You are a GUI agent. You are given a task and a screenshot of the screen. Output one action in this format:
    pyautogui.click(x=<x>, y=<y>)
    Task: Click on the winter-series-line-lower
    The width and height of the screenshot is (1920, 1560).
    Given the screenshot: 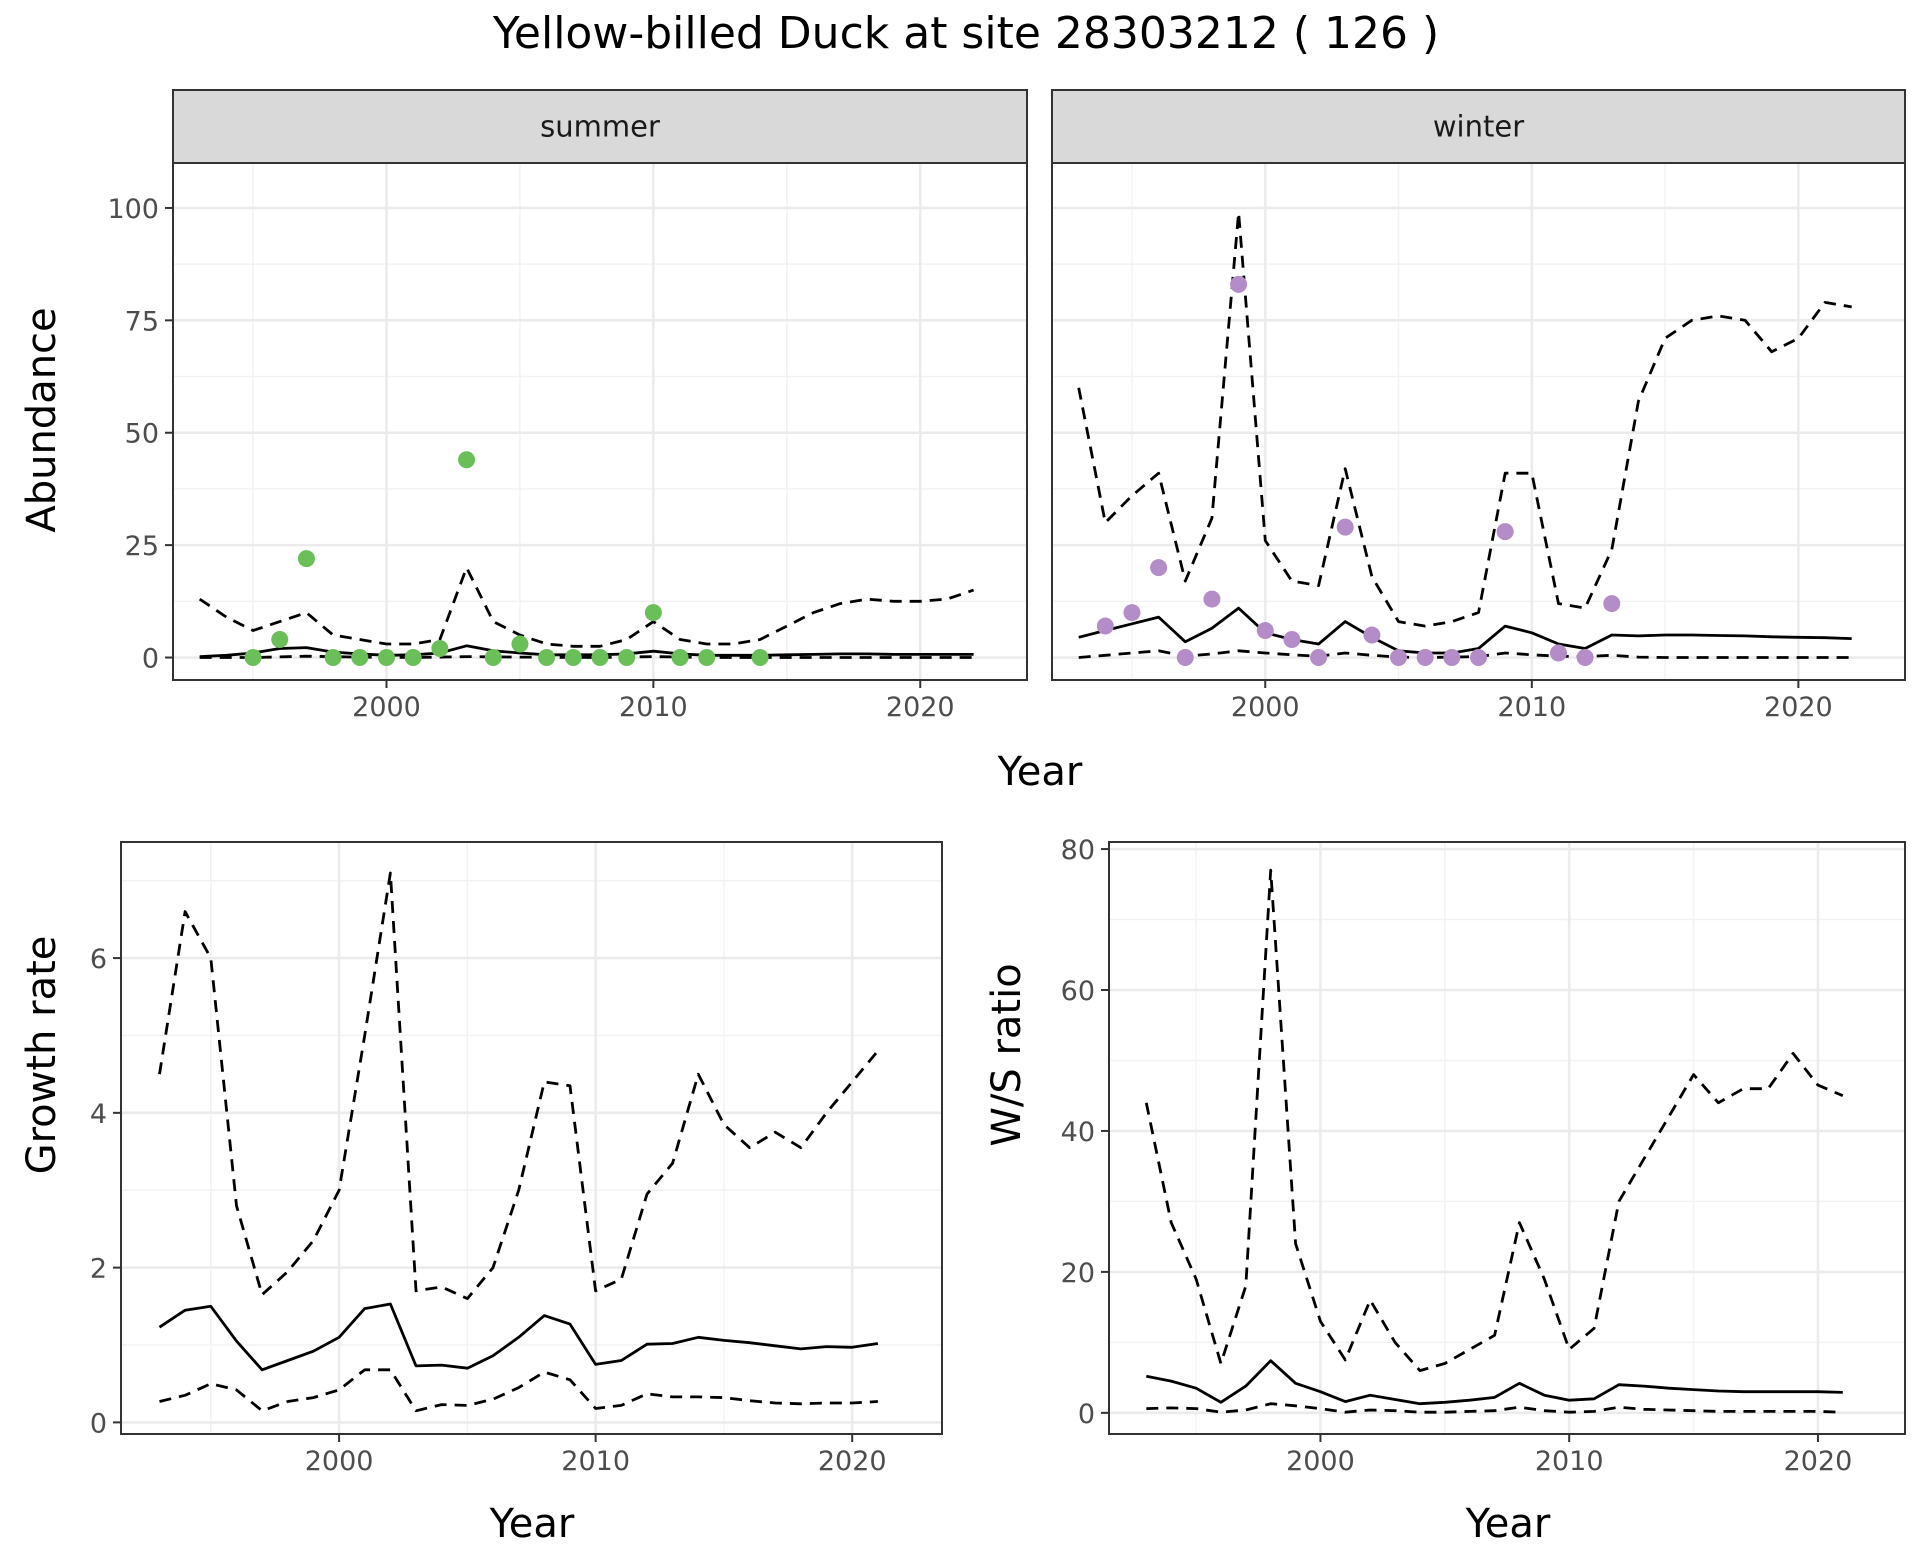 What is the action you would take?
    pyautogui.click(x=1465, y=654)
    